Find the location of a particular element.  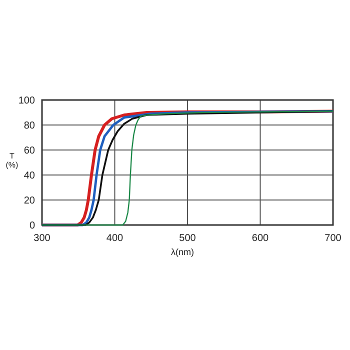

x-tick-label: 600 is located at coordinates (261, 238).